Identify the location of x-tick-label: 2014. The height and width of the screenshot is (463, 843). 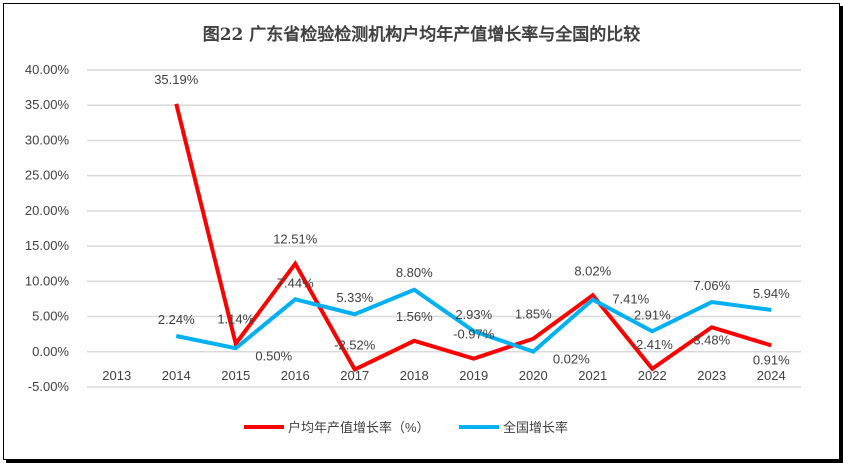
(176, 375).